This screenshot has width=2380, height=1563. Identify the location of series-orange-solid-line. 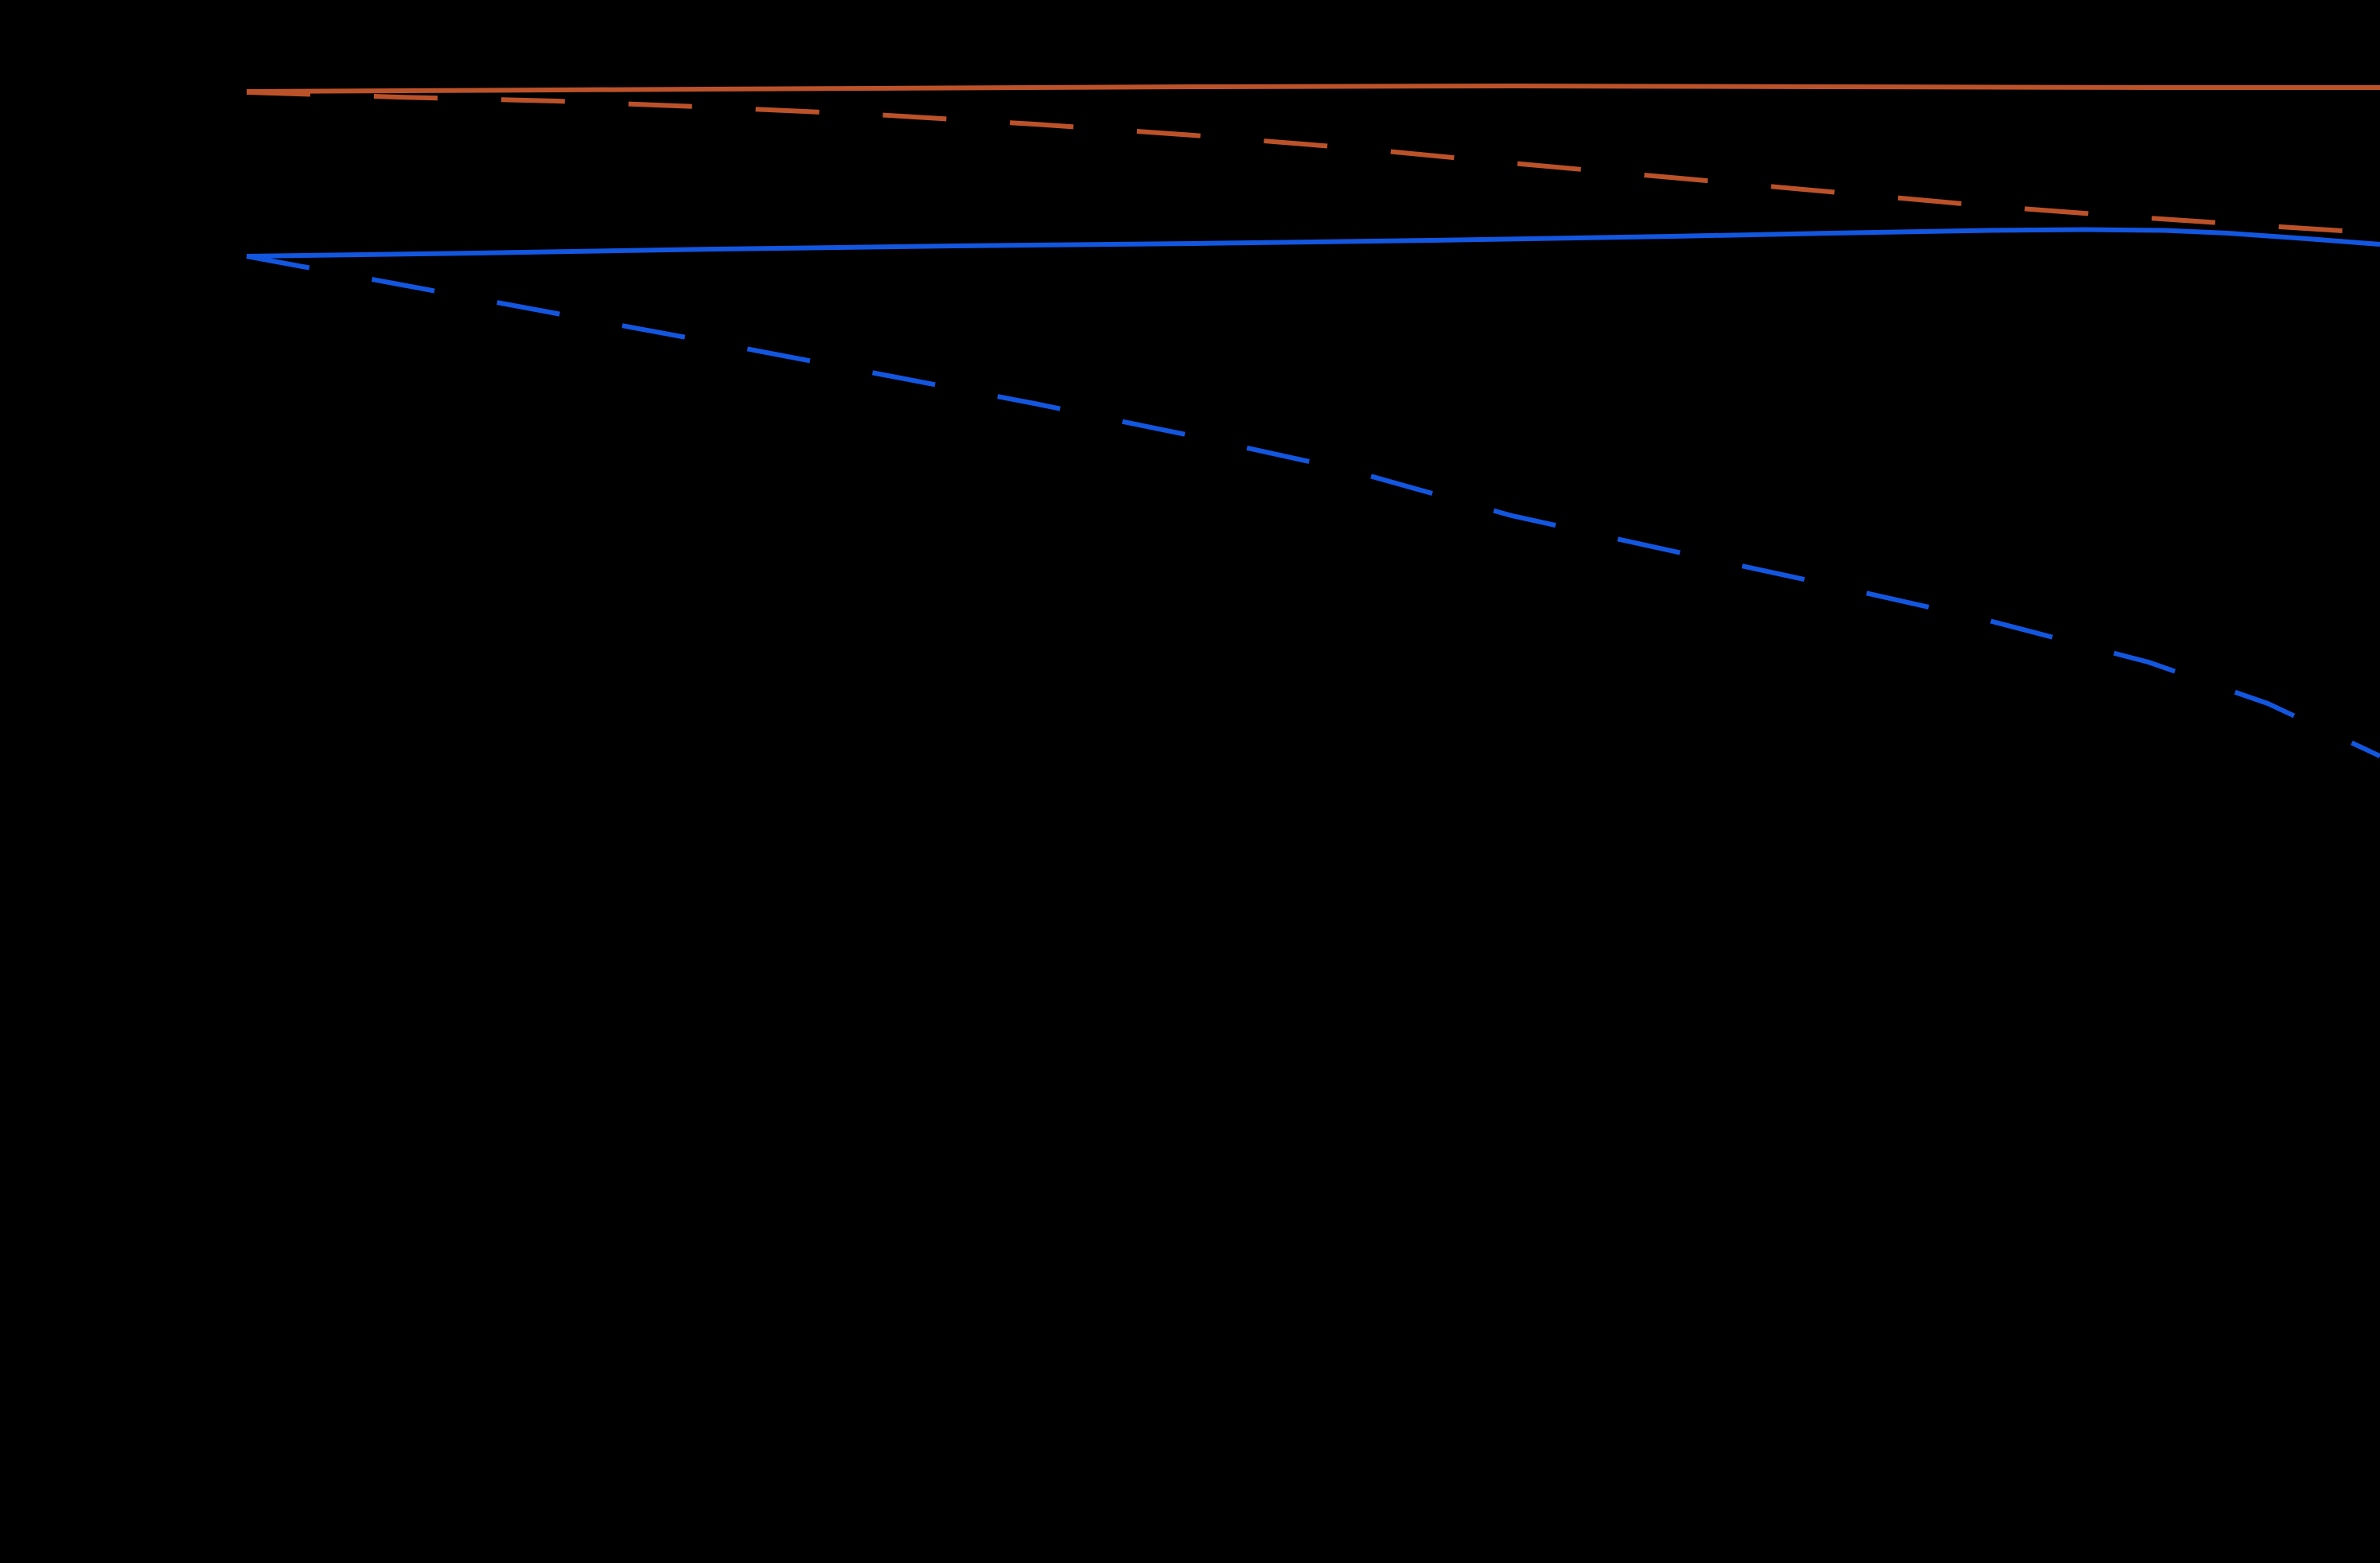
(1313, 89).